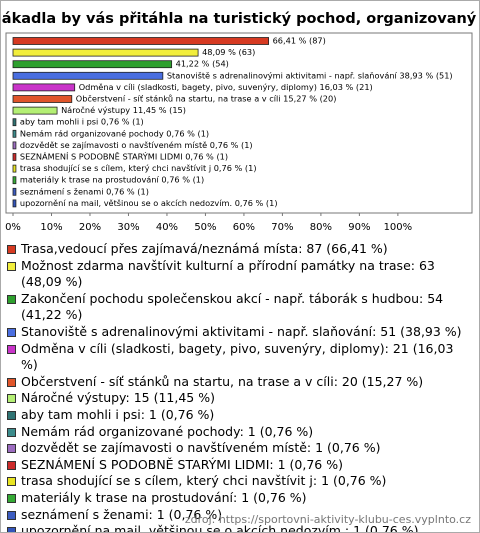  I want to click on x-tick-label: 30%, so click(128, 227).